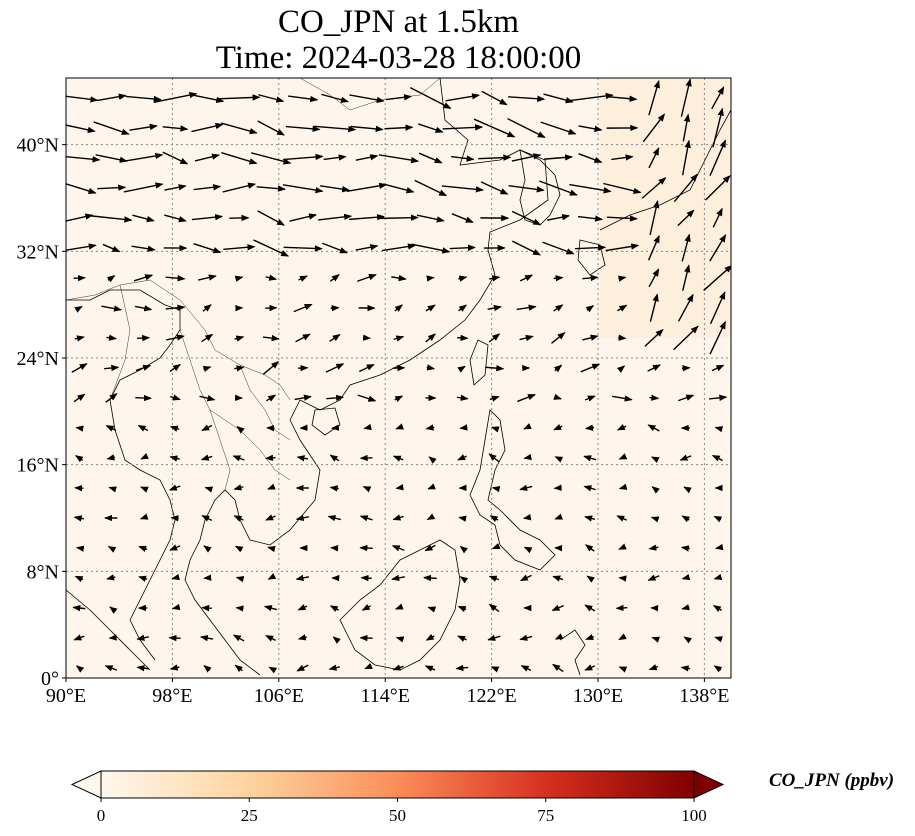 The height and width of the screenshot is (836, 915). I want to click on colorbar-tick-label: 100, so click(694, 815).